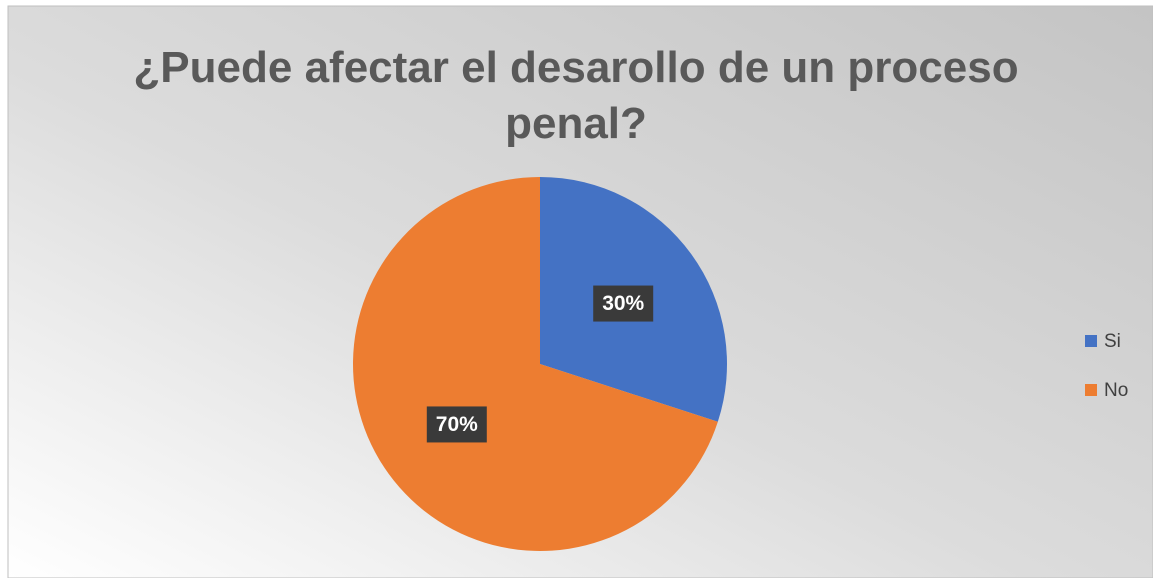 This screenshot has height=578, width=1153. Describe the element at coordinates (1116, 390) in the screenshot. I see `legend-label: No` at that location.